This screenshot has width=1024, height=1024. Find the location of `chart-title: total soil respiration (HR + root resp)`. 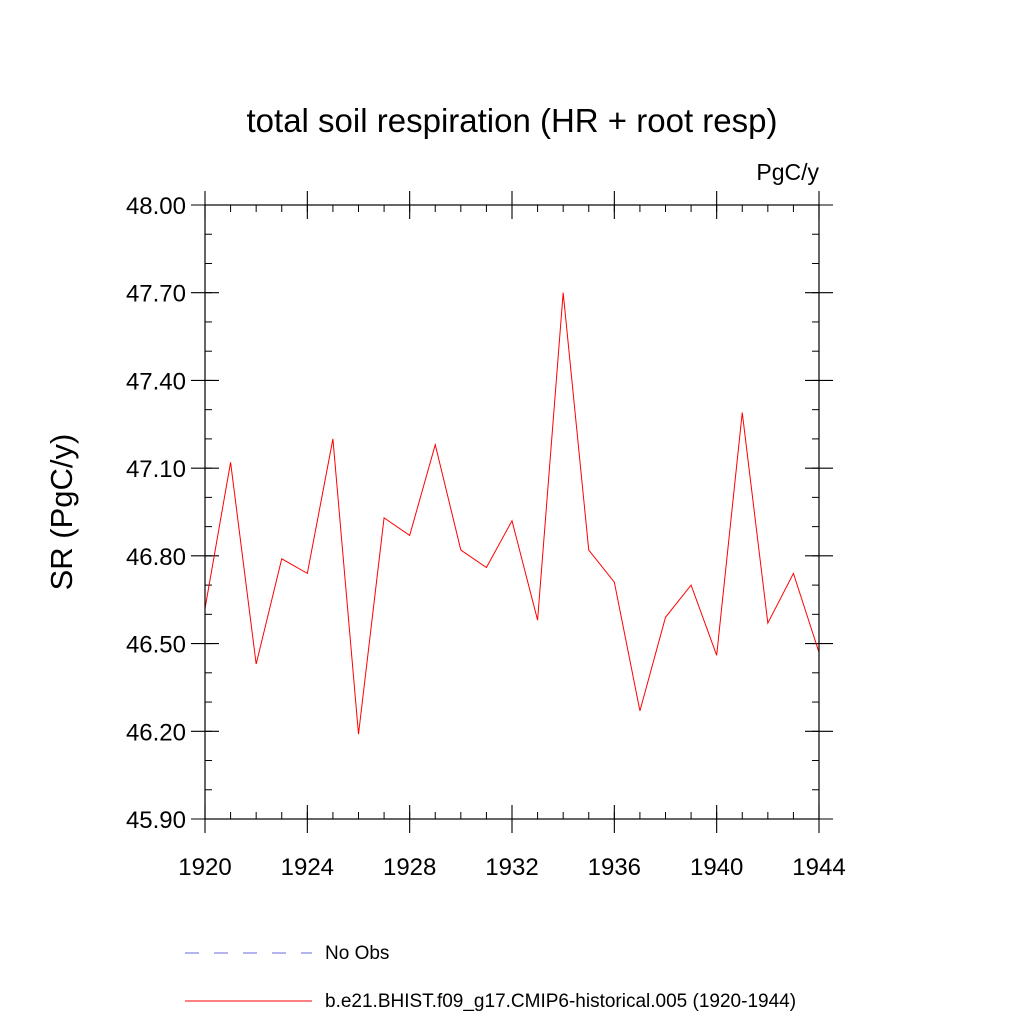

chart-title: total soil respiration (HR + root resp) is located at coordinates (512, 120).